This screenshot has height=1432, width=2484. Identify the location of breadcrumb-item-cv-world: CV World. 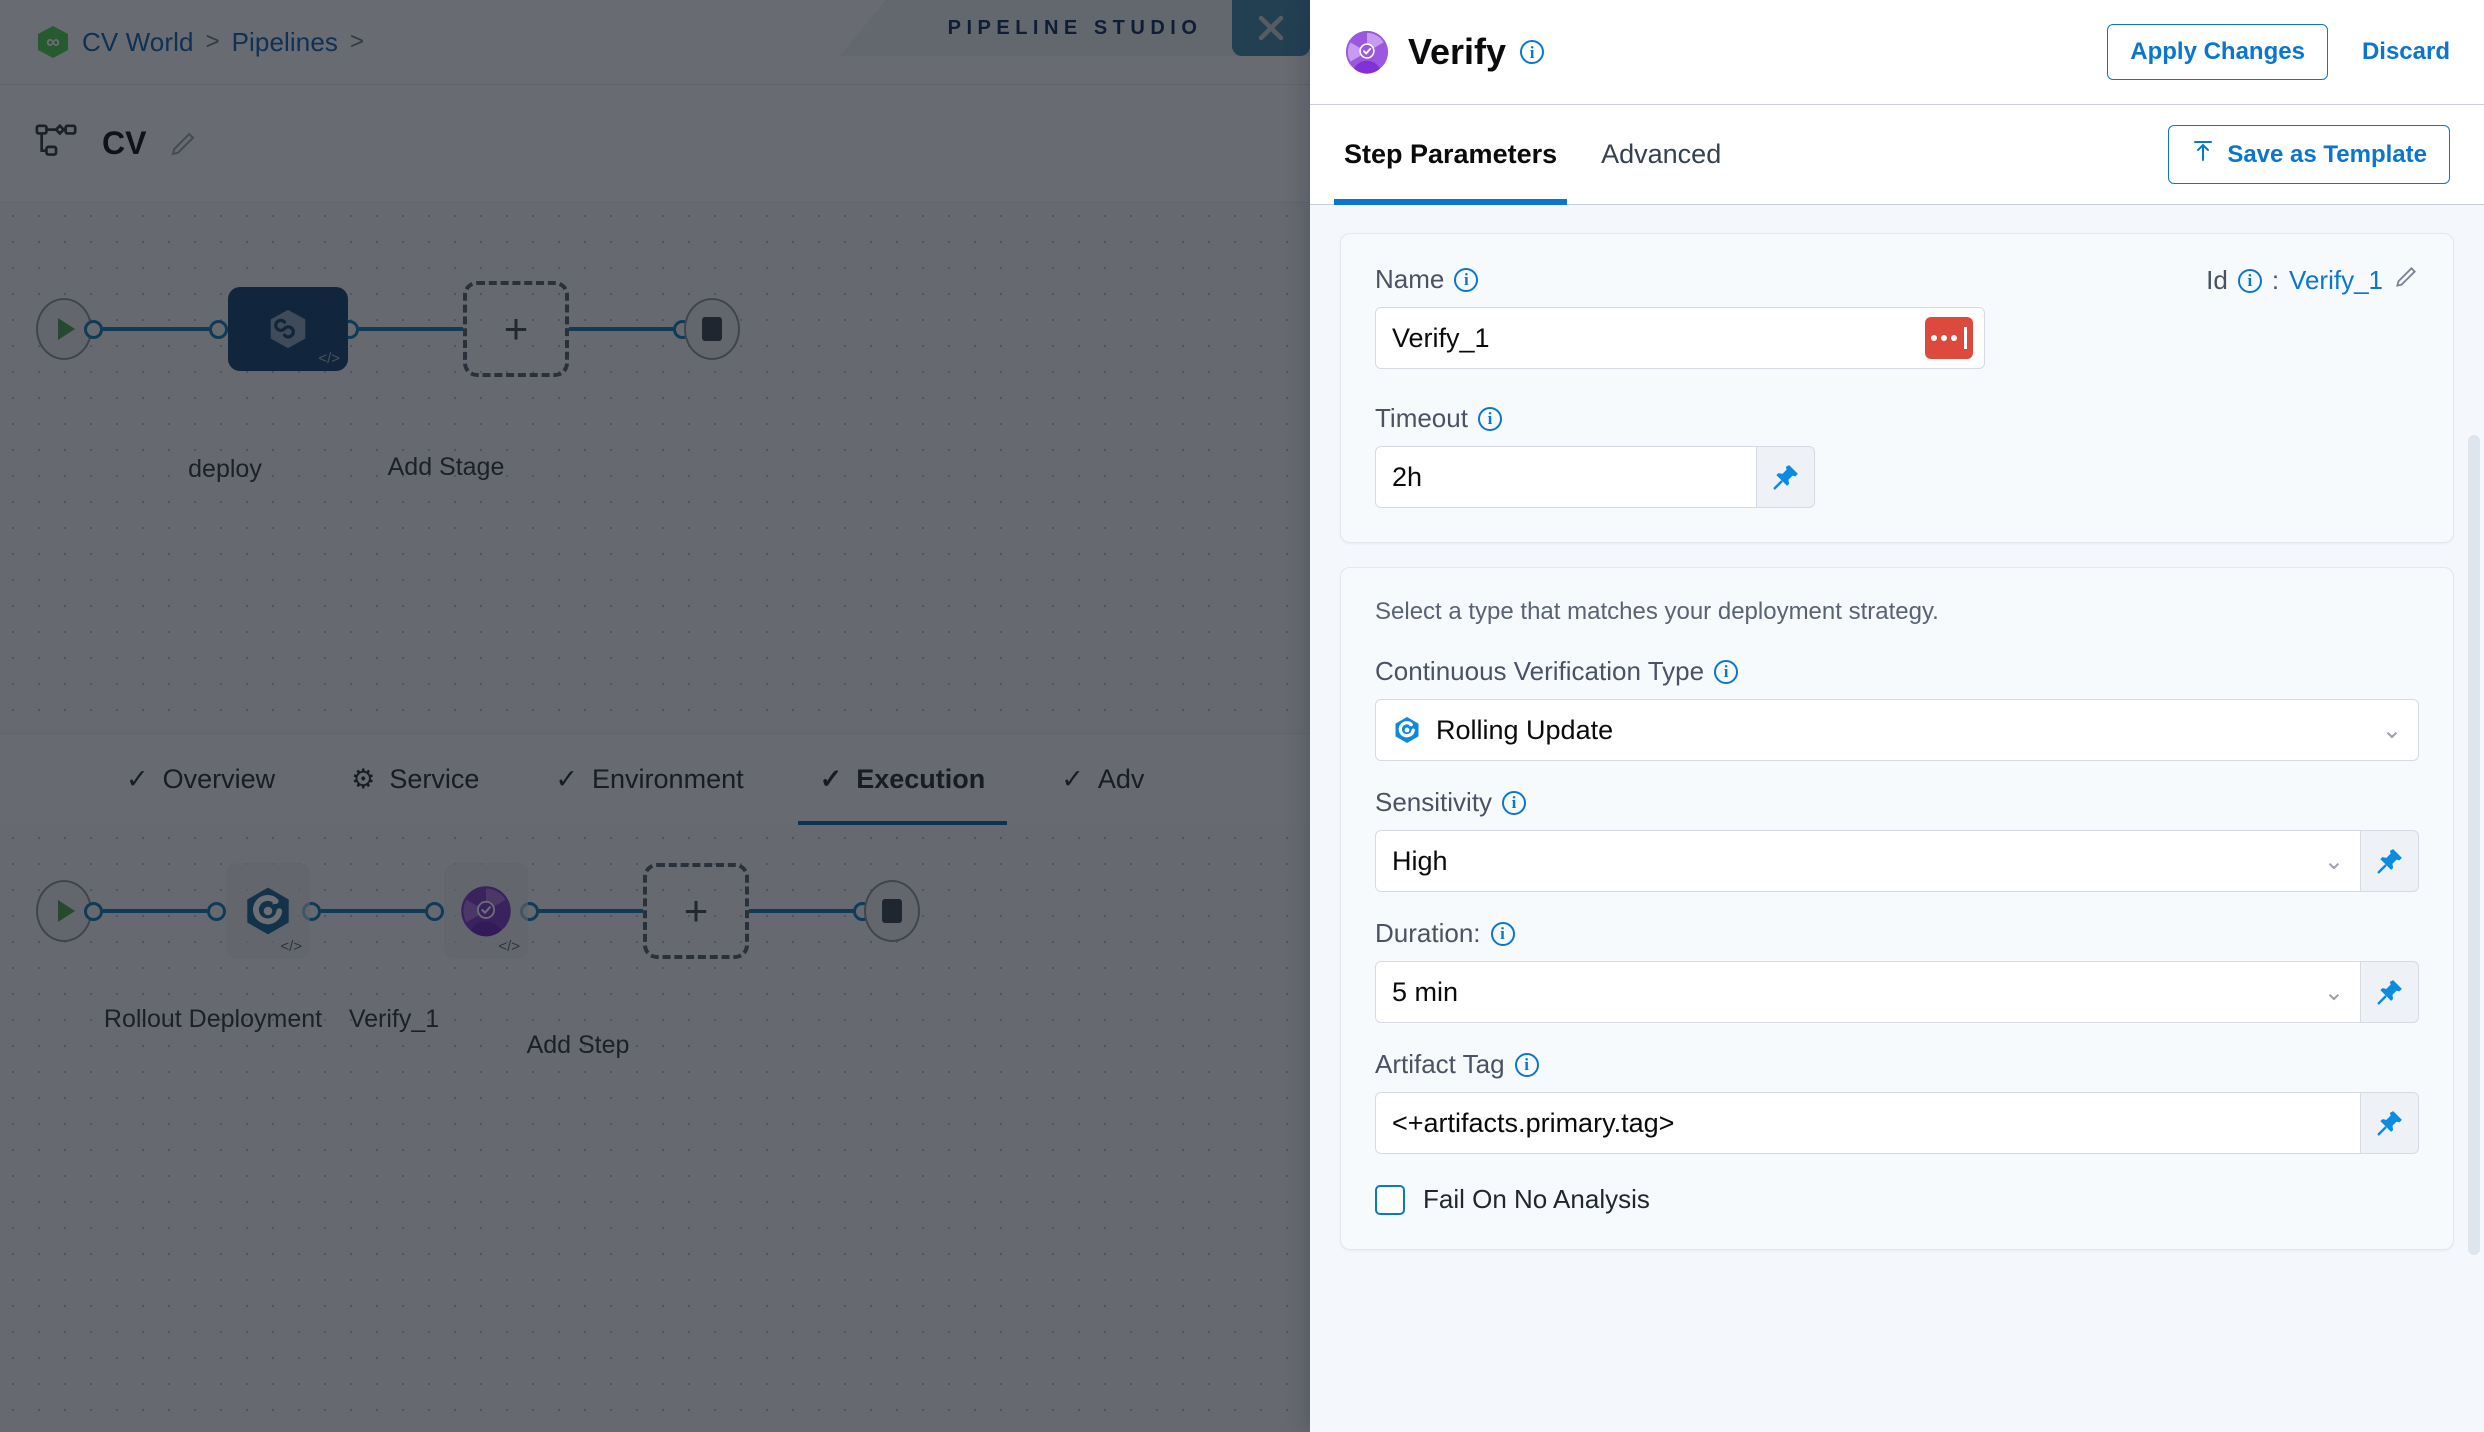
(138, 41).